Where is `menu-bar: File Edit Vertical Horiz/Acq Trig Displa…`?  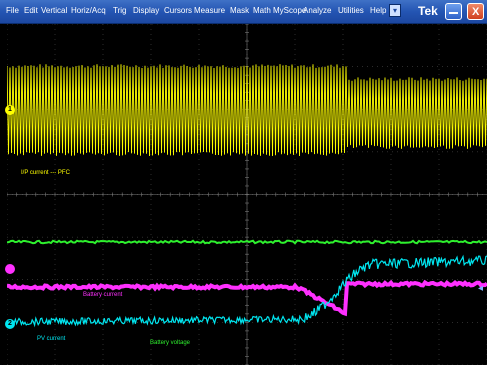
menu-bar: File Edit Vertical Horiz/Acq Trig Displa… is located at coordinates (243, 12).